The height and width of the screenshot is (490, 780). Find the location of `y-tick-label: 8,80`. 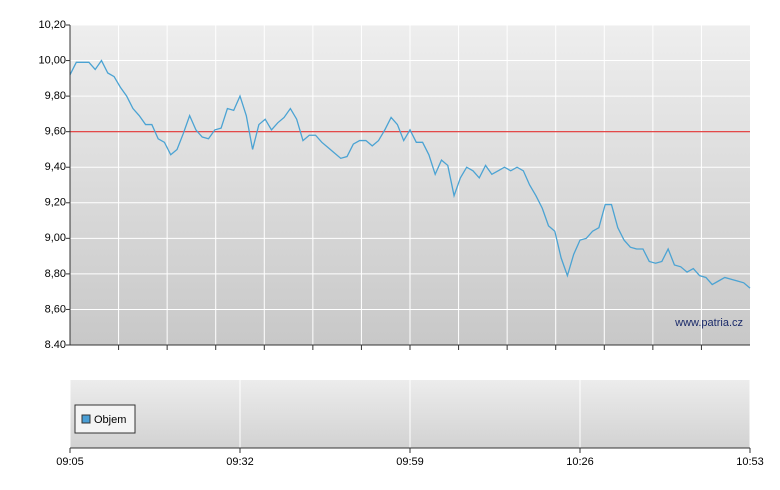

y-tick-label: 8,80 is located at coordinates (55, 274).